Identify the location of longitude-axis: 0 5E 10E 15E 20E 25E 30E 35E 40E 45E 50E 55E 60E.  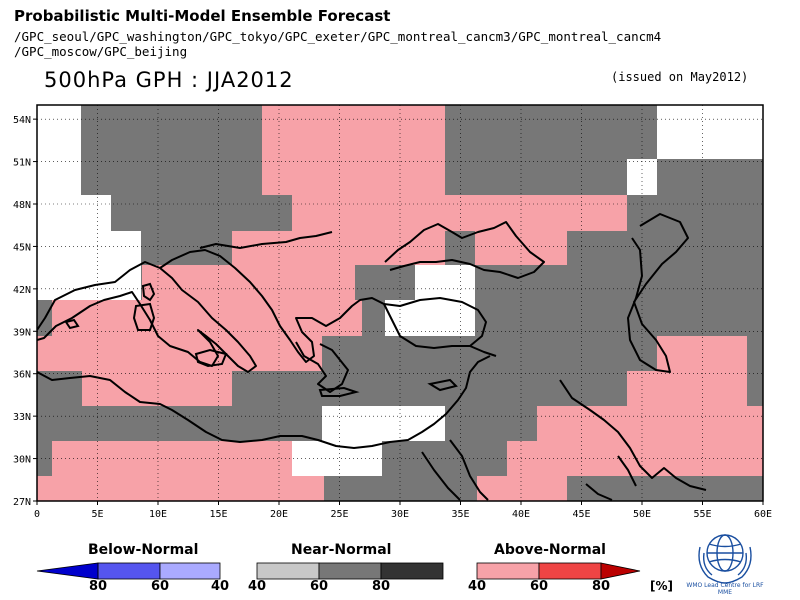
(403, 510).